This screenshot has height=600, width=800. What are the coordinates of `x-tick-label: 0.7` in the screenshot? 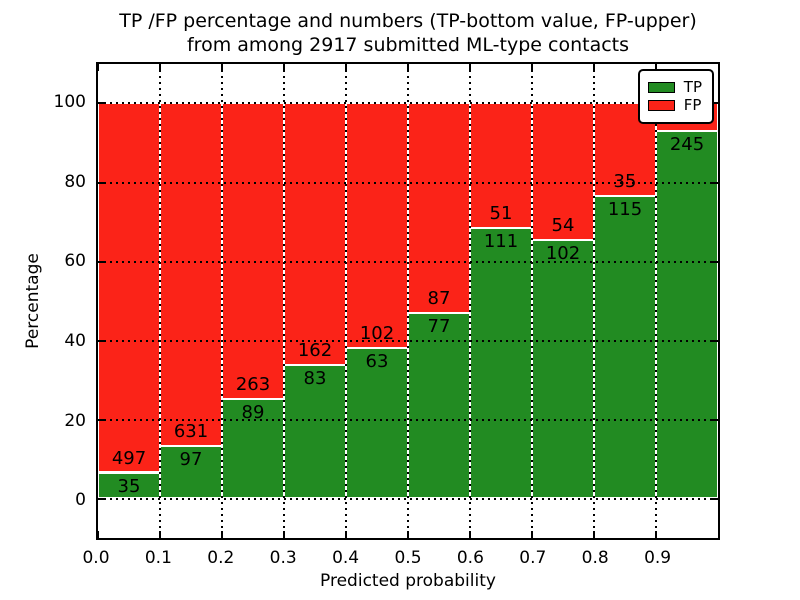 It's located at (533, 558).